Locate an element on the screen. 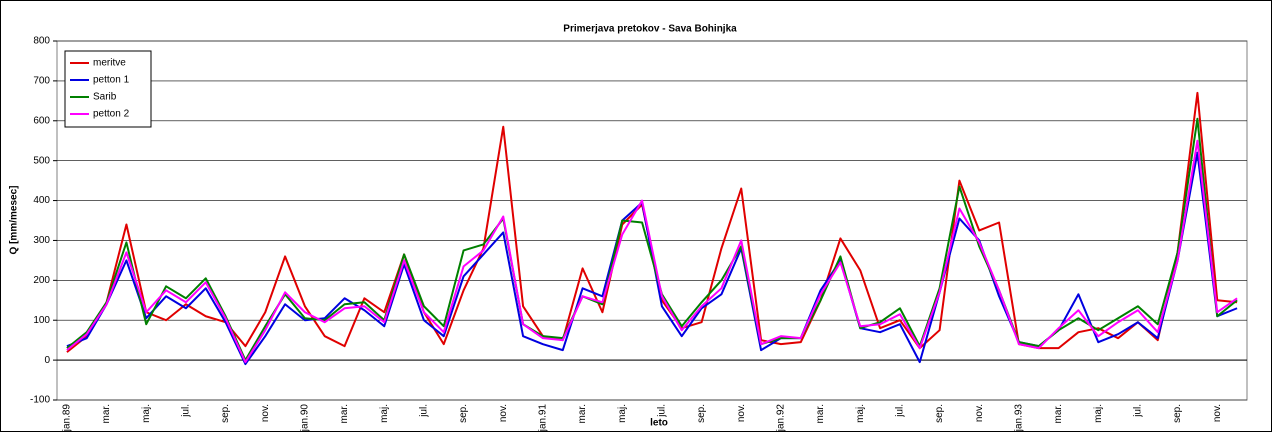  chart-title: Primerjava pretokov - Sava Bohinjka is located at coordinates (650, 29).